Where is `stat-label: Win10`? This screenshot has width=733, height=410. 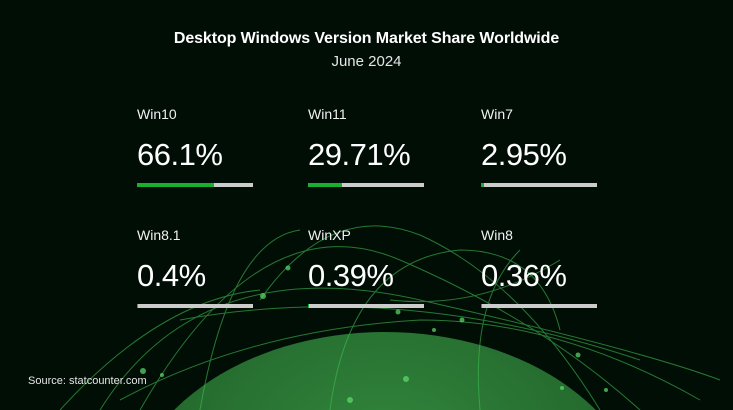 stat-label: Win10 is located at coordinates (157, 114).